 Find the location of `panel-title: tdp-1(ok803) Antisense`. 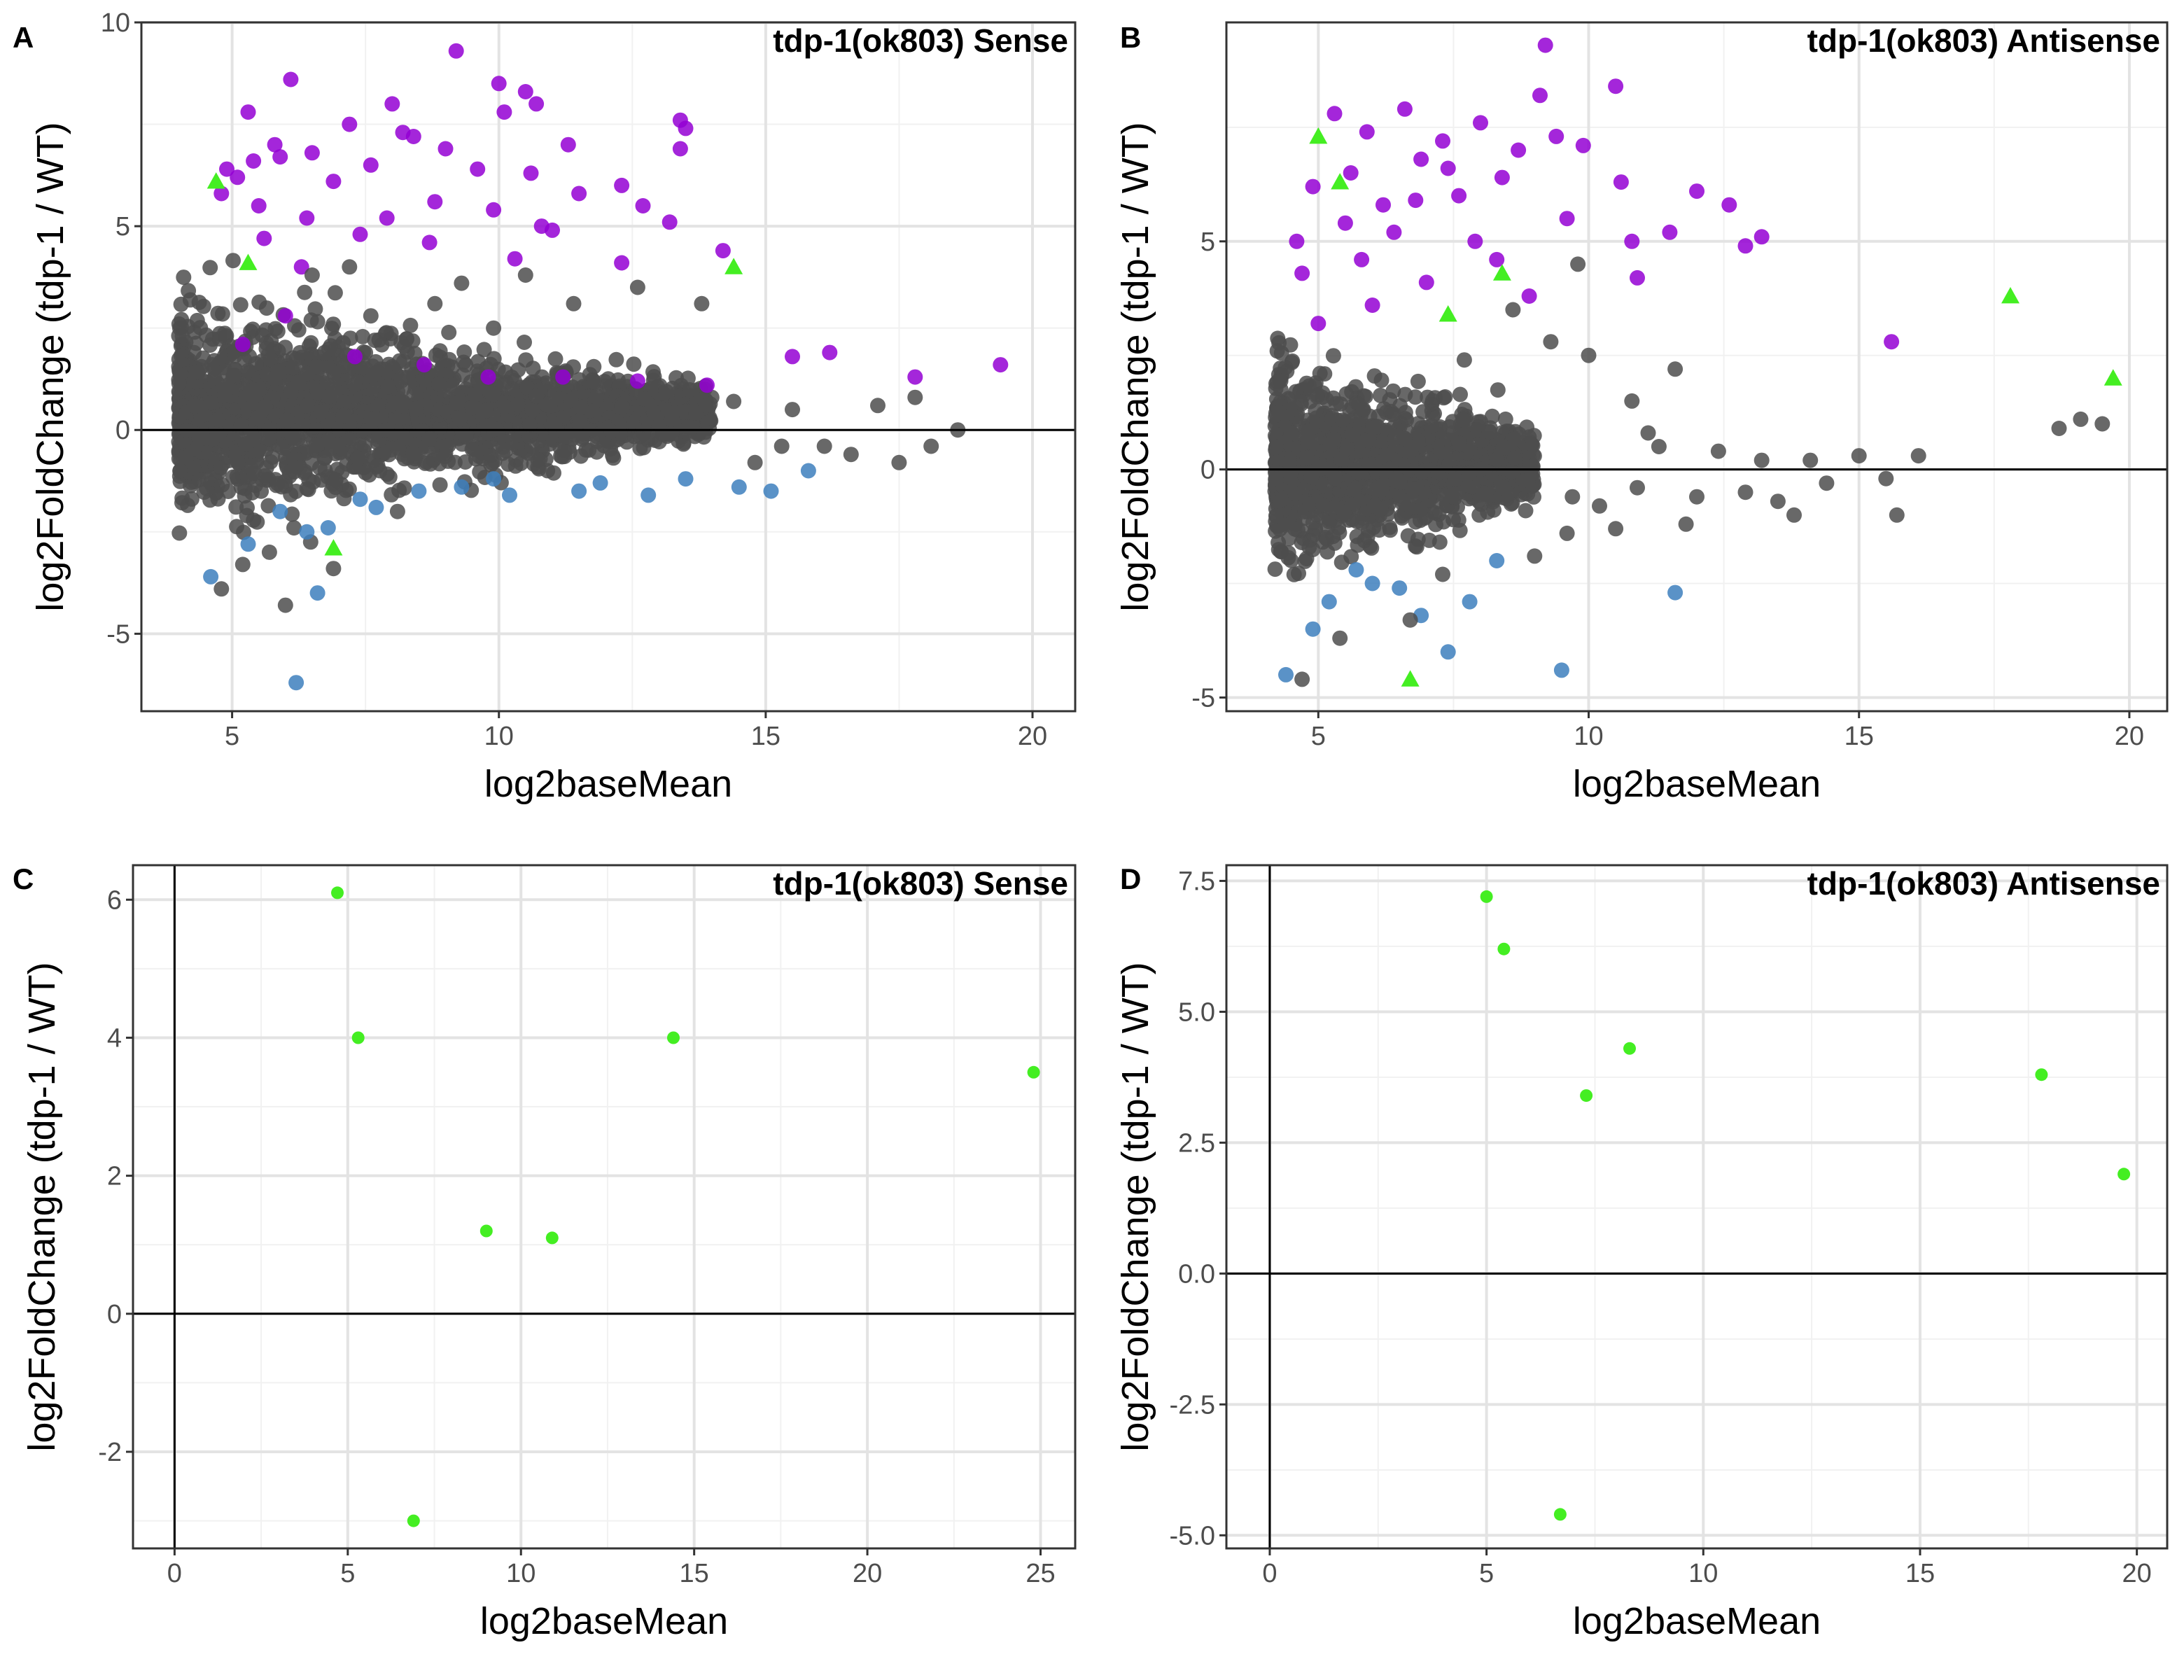

panel-title: tdp-1(ok803) Antisense is located at coordinates (1983, 883).